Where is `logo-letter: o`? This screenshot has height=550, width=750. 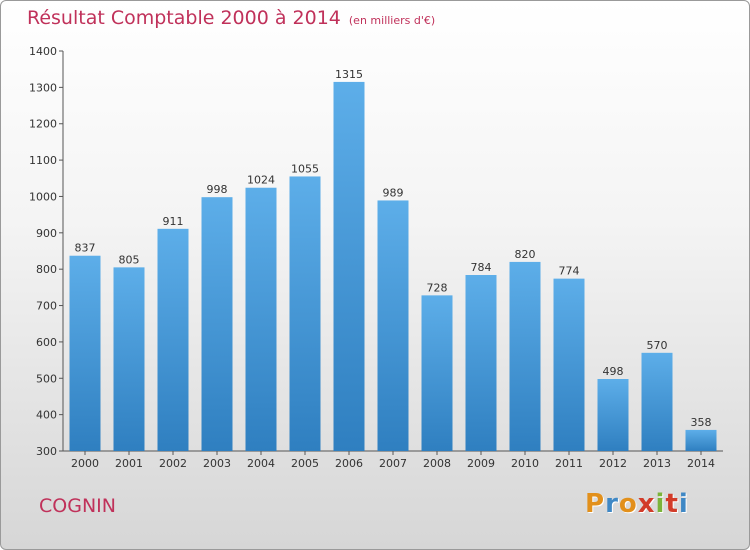 logo-letter: o is located at coordinates (628, 504).